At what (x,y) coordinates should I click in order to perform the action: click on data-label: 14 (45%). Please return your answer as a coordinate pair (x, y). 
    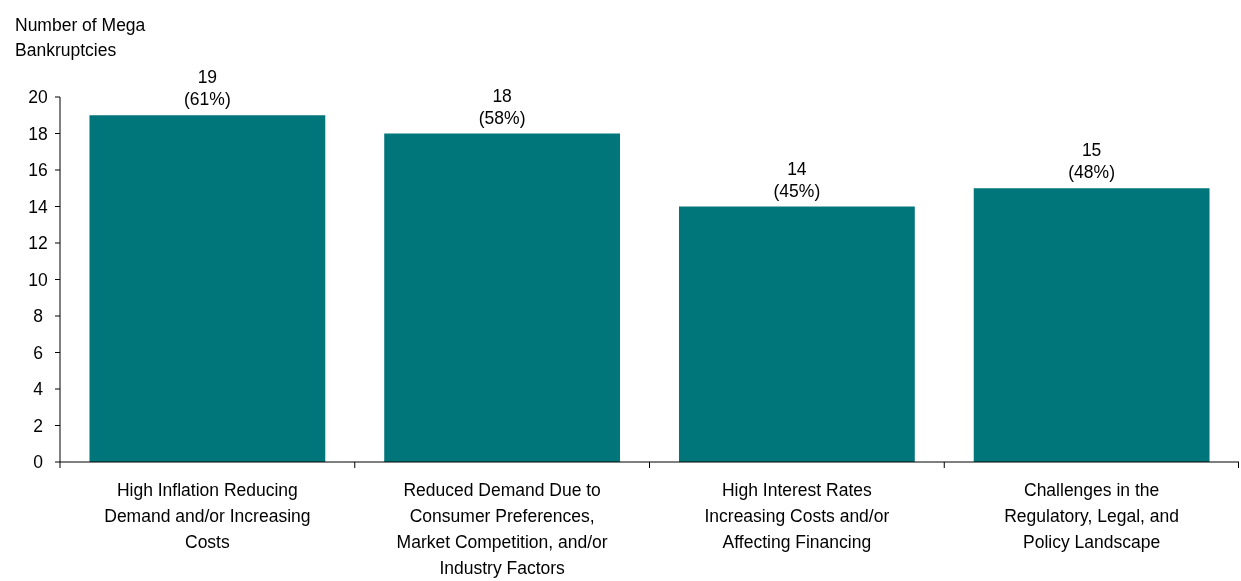
    Looking at the image, I should click on (797, 179).